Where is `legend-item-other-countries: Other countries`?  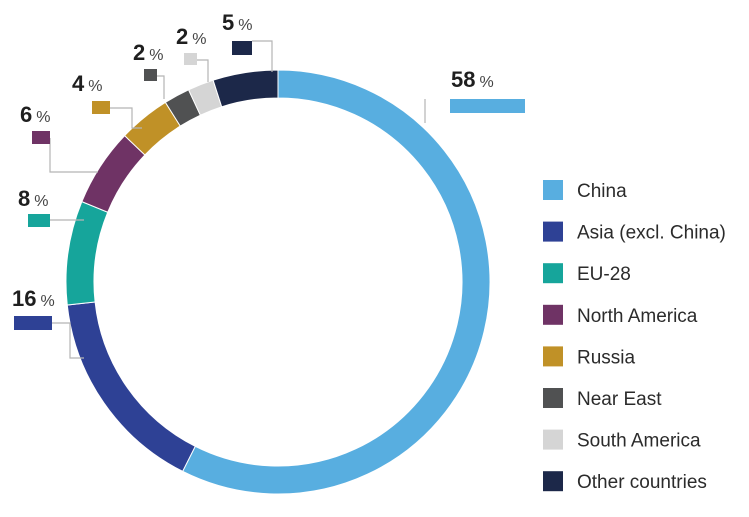
legend-item-other-countries: Other countries is located at coordinates (625, 482).